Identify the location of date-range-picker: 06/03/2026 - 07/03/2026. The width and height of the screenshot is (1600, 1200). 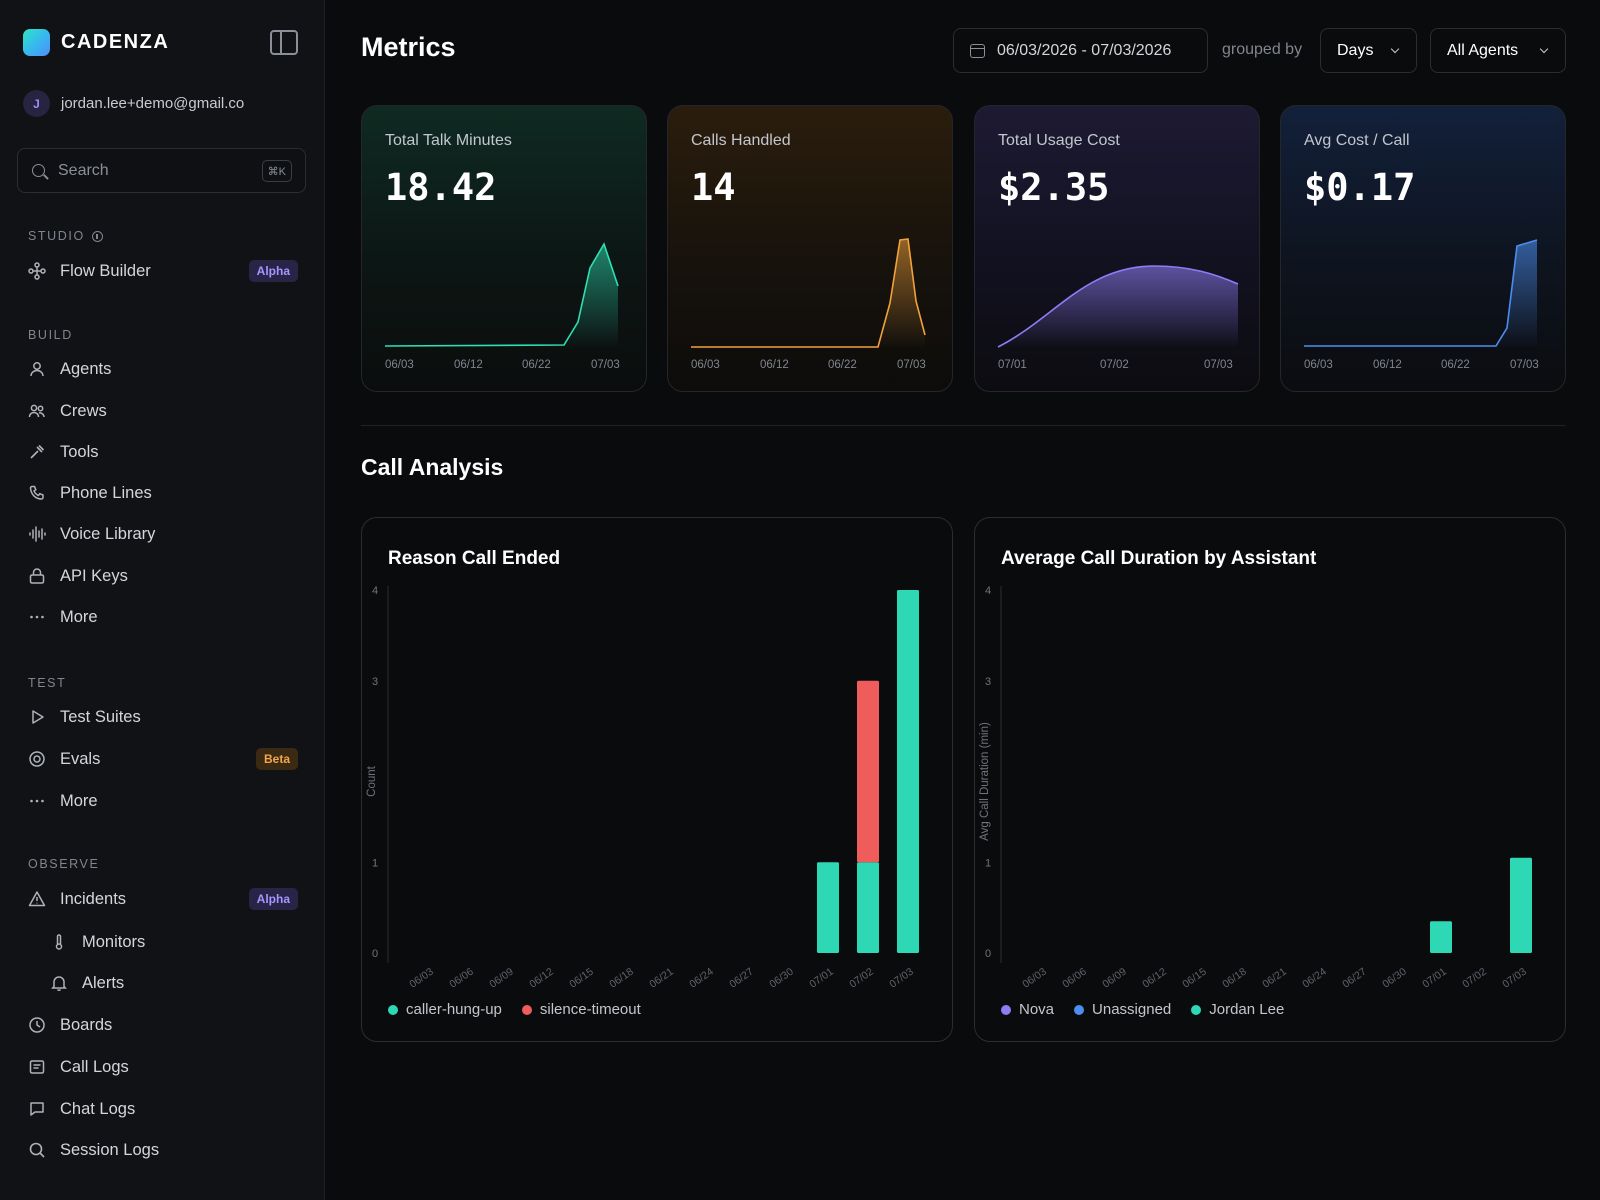
(1080, 50).